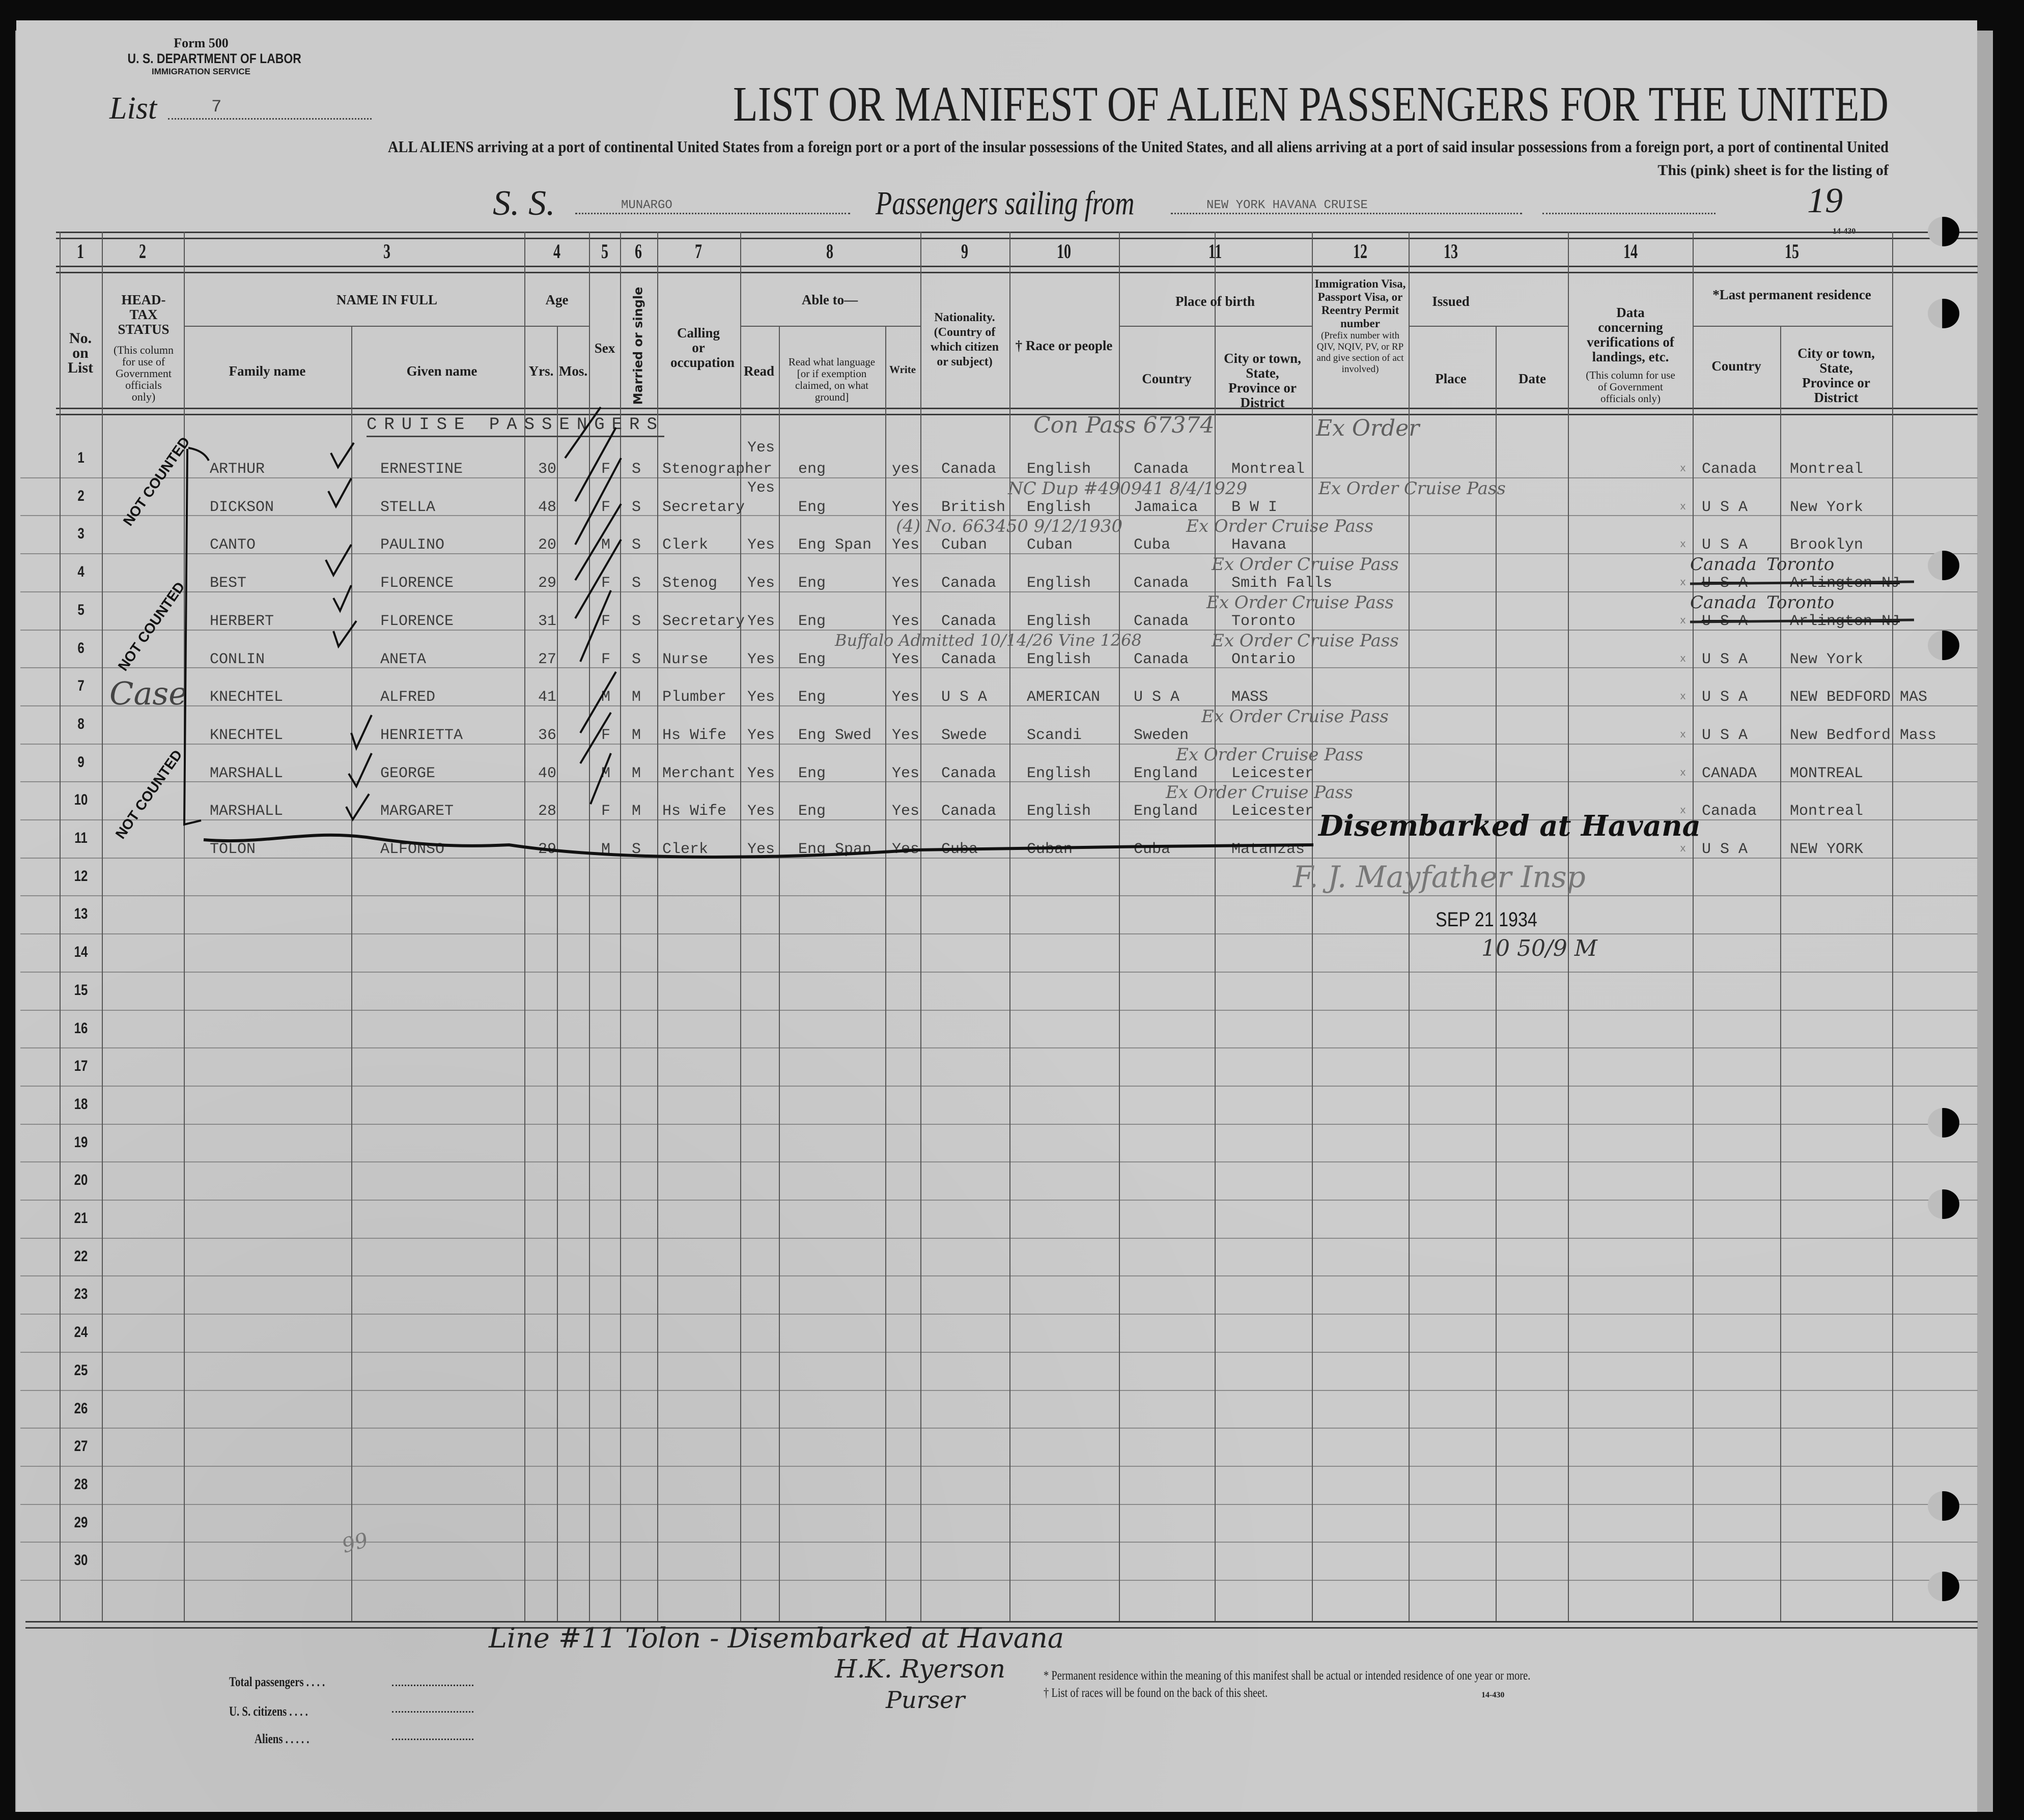  I want to click on year-label: 19, so click(1825, 200).